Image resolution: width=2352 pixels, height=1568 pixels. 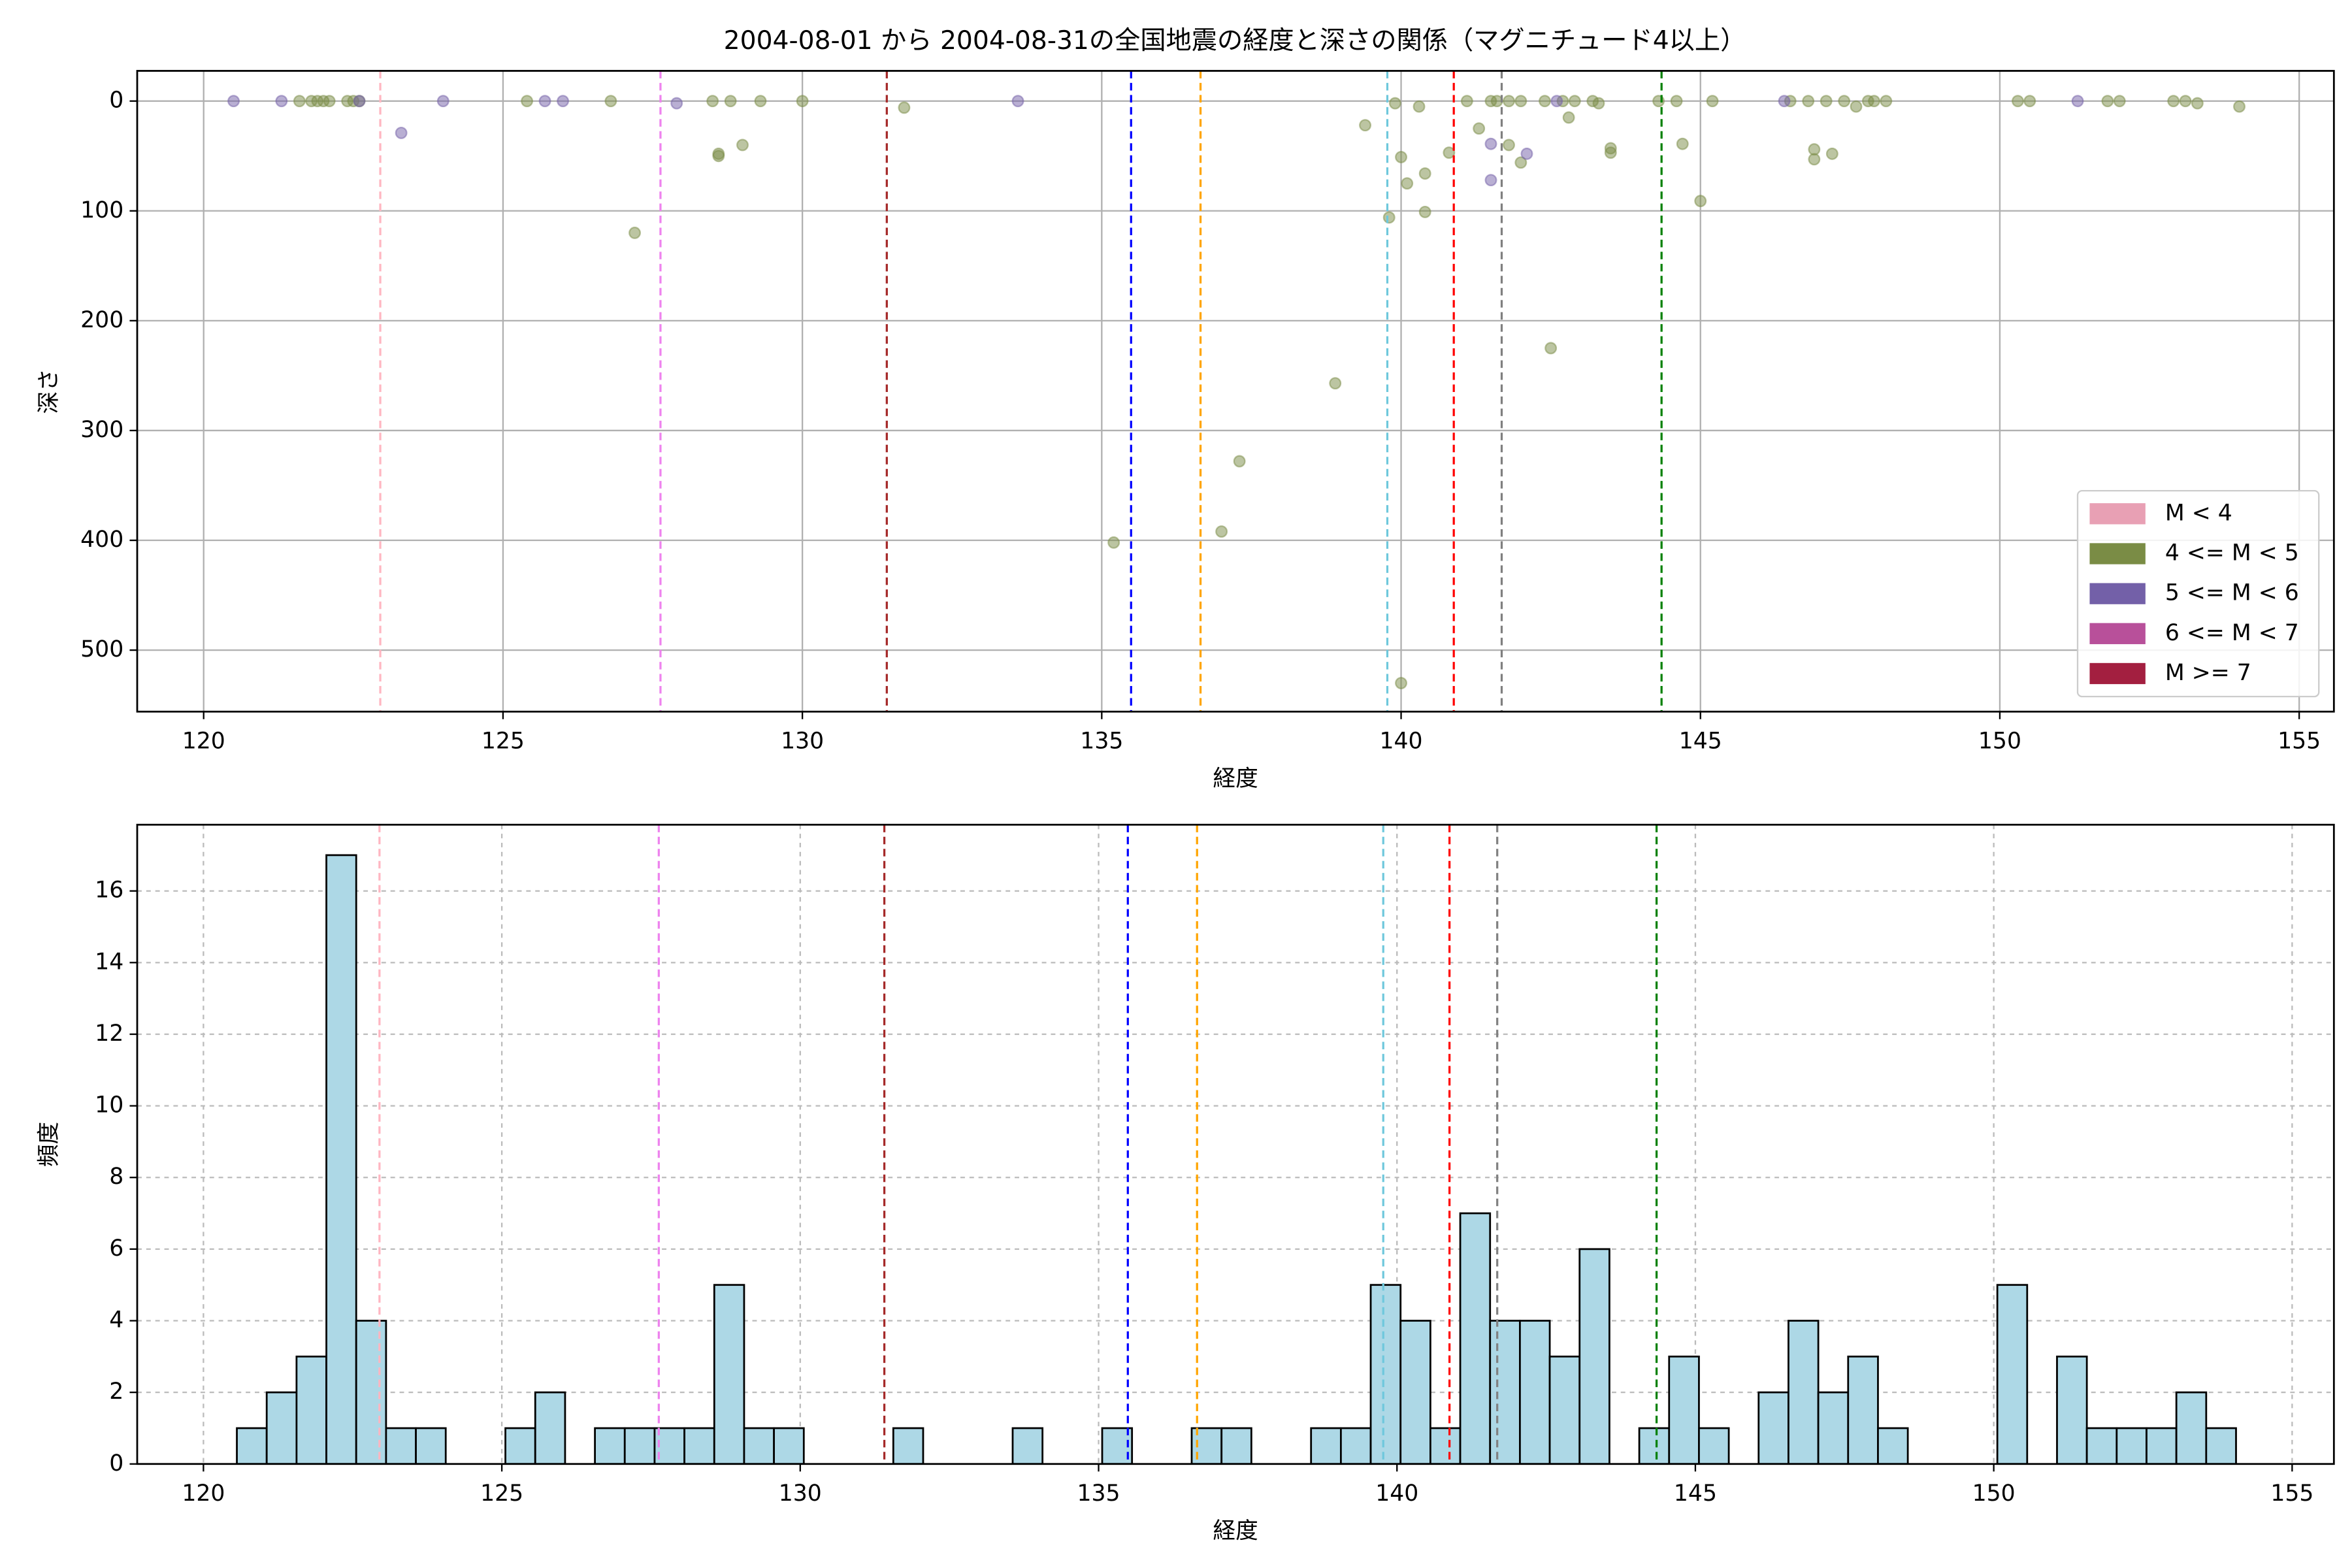 I want to click on x-tick-label: 155, so click(x=2291, y=1493).